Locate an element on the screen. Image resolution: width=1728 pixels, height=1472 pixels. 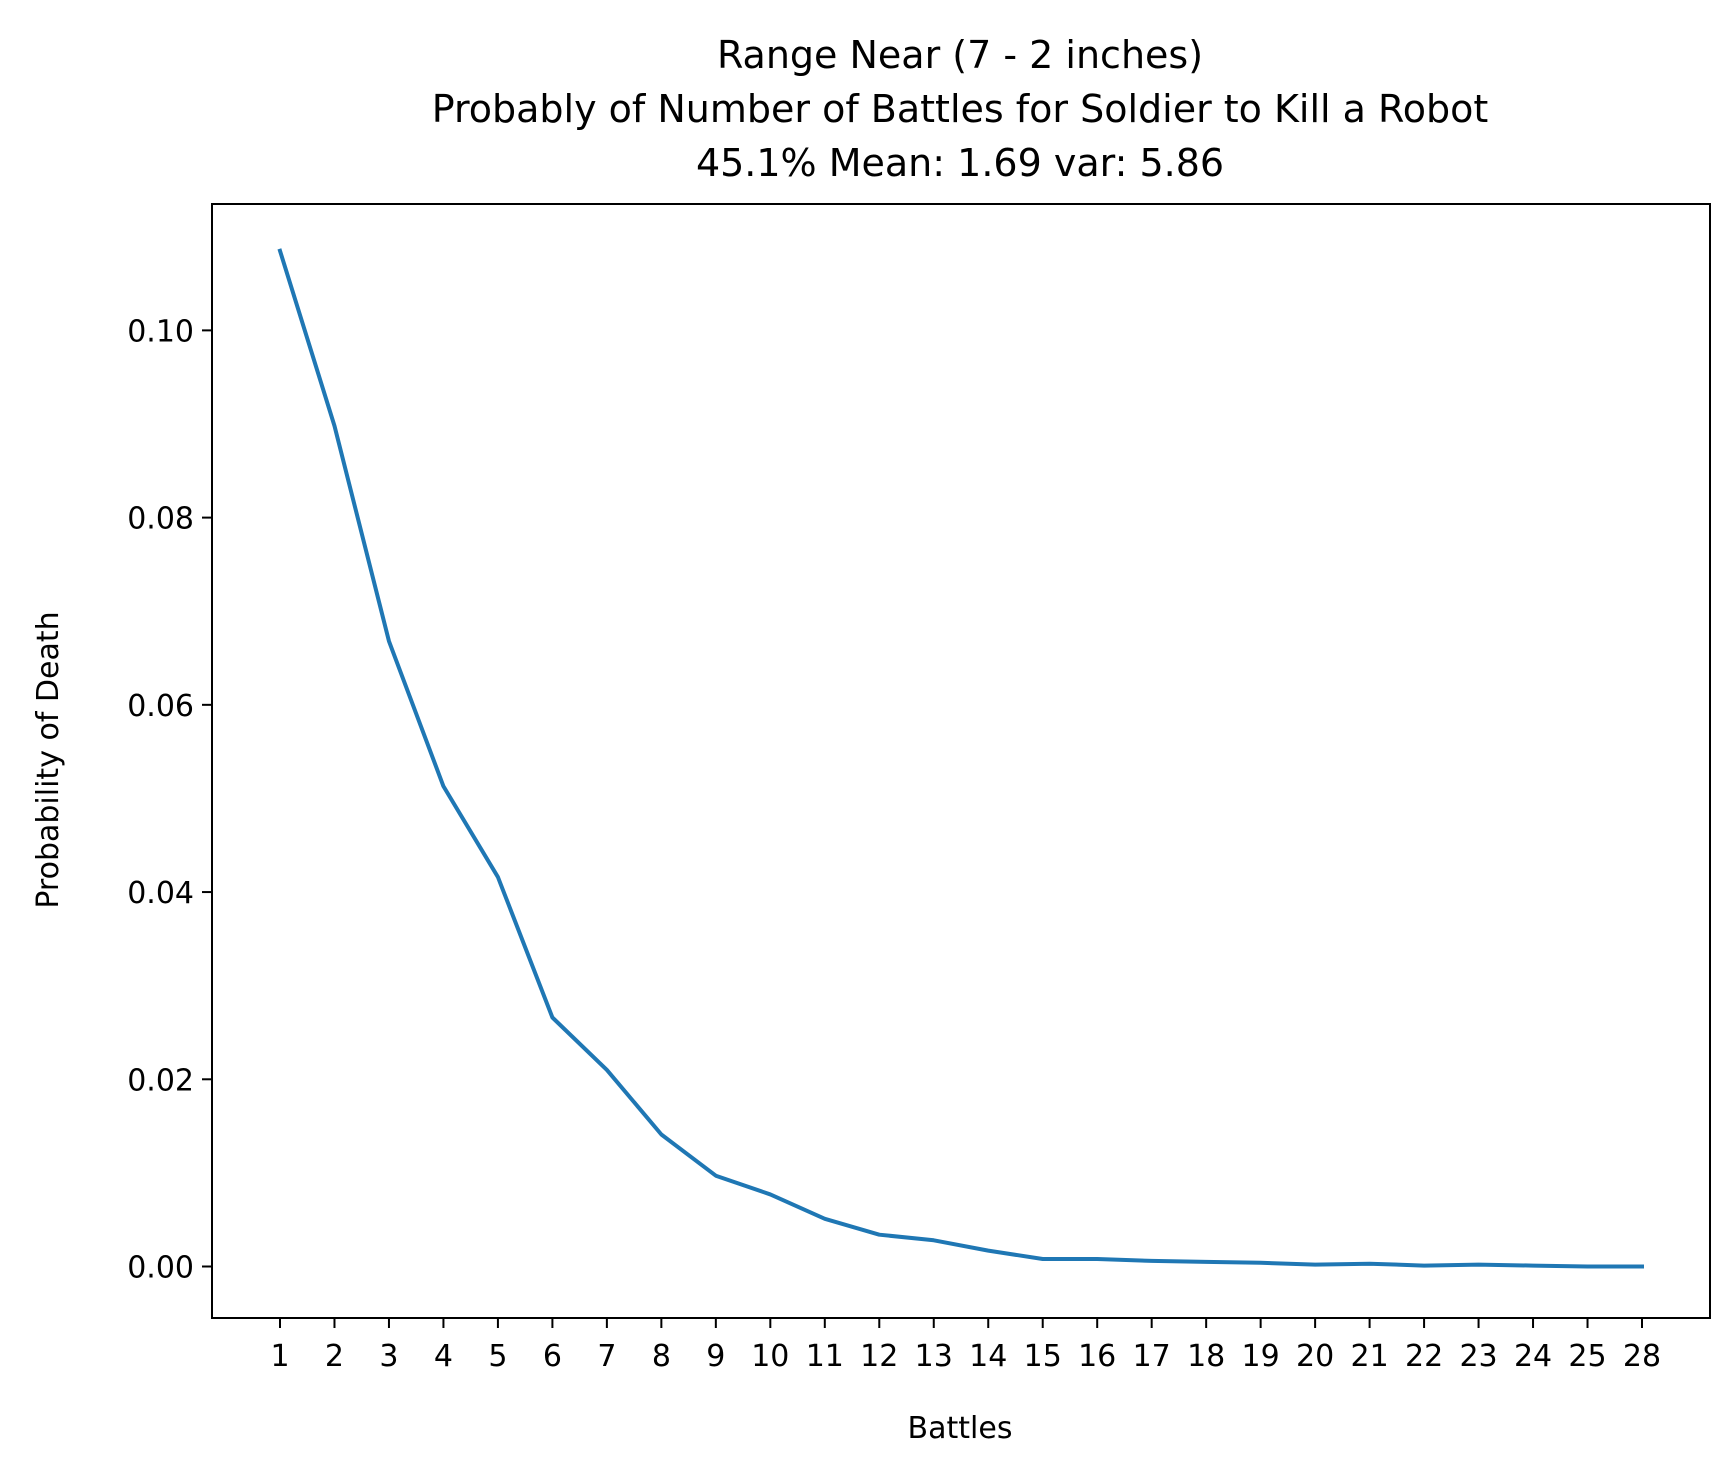
x-tick-label: 1 is located at coordinates (279, 1356).